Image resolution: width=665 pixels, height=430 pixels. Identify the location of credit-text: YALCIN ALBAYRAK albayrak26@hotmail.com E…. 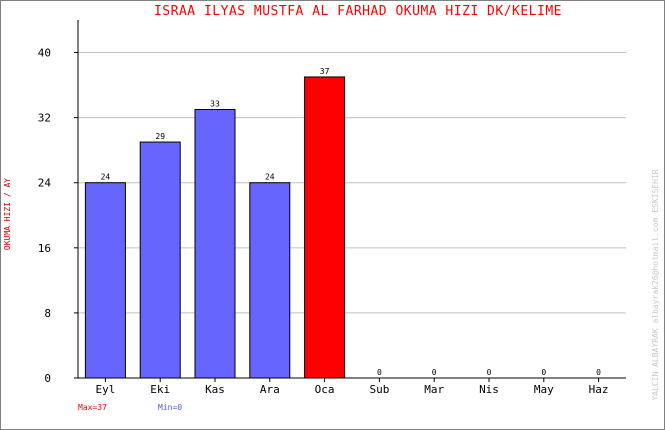
(655, 284).